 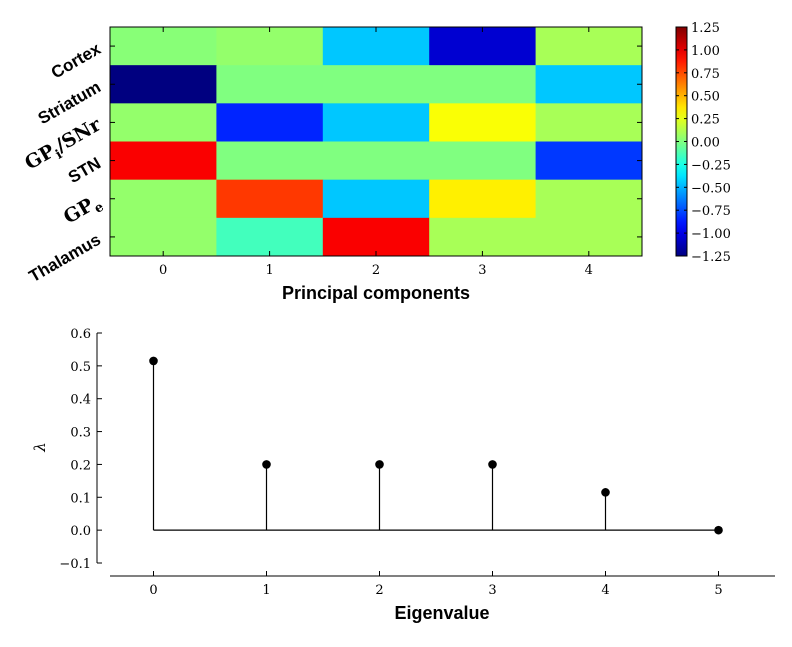 What do you see at coordinates (65, 258) in the screenshot?
I see `y-tick-label: Thalamus` at bounding box center [65, 258].